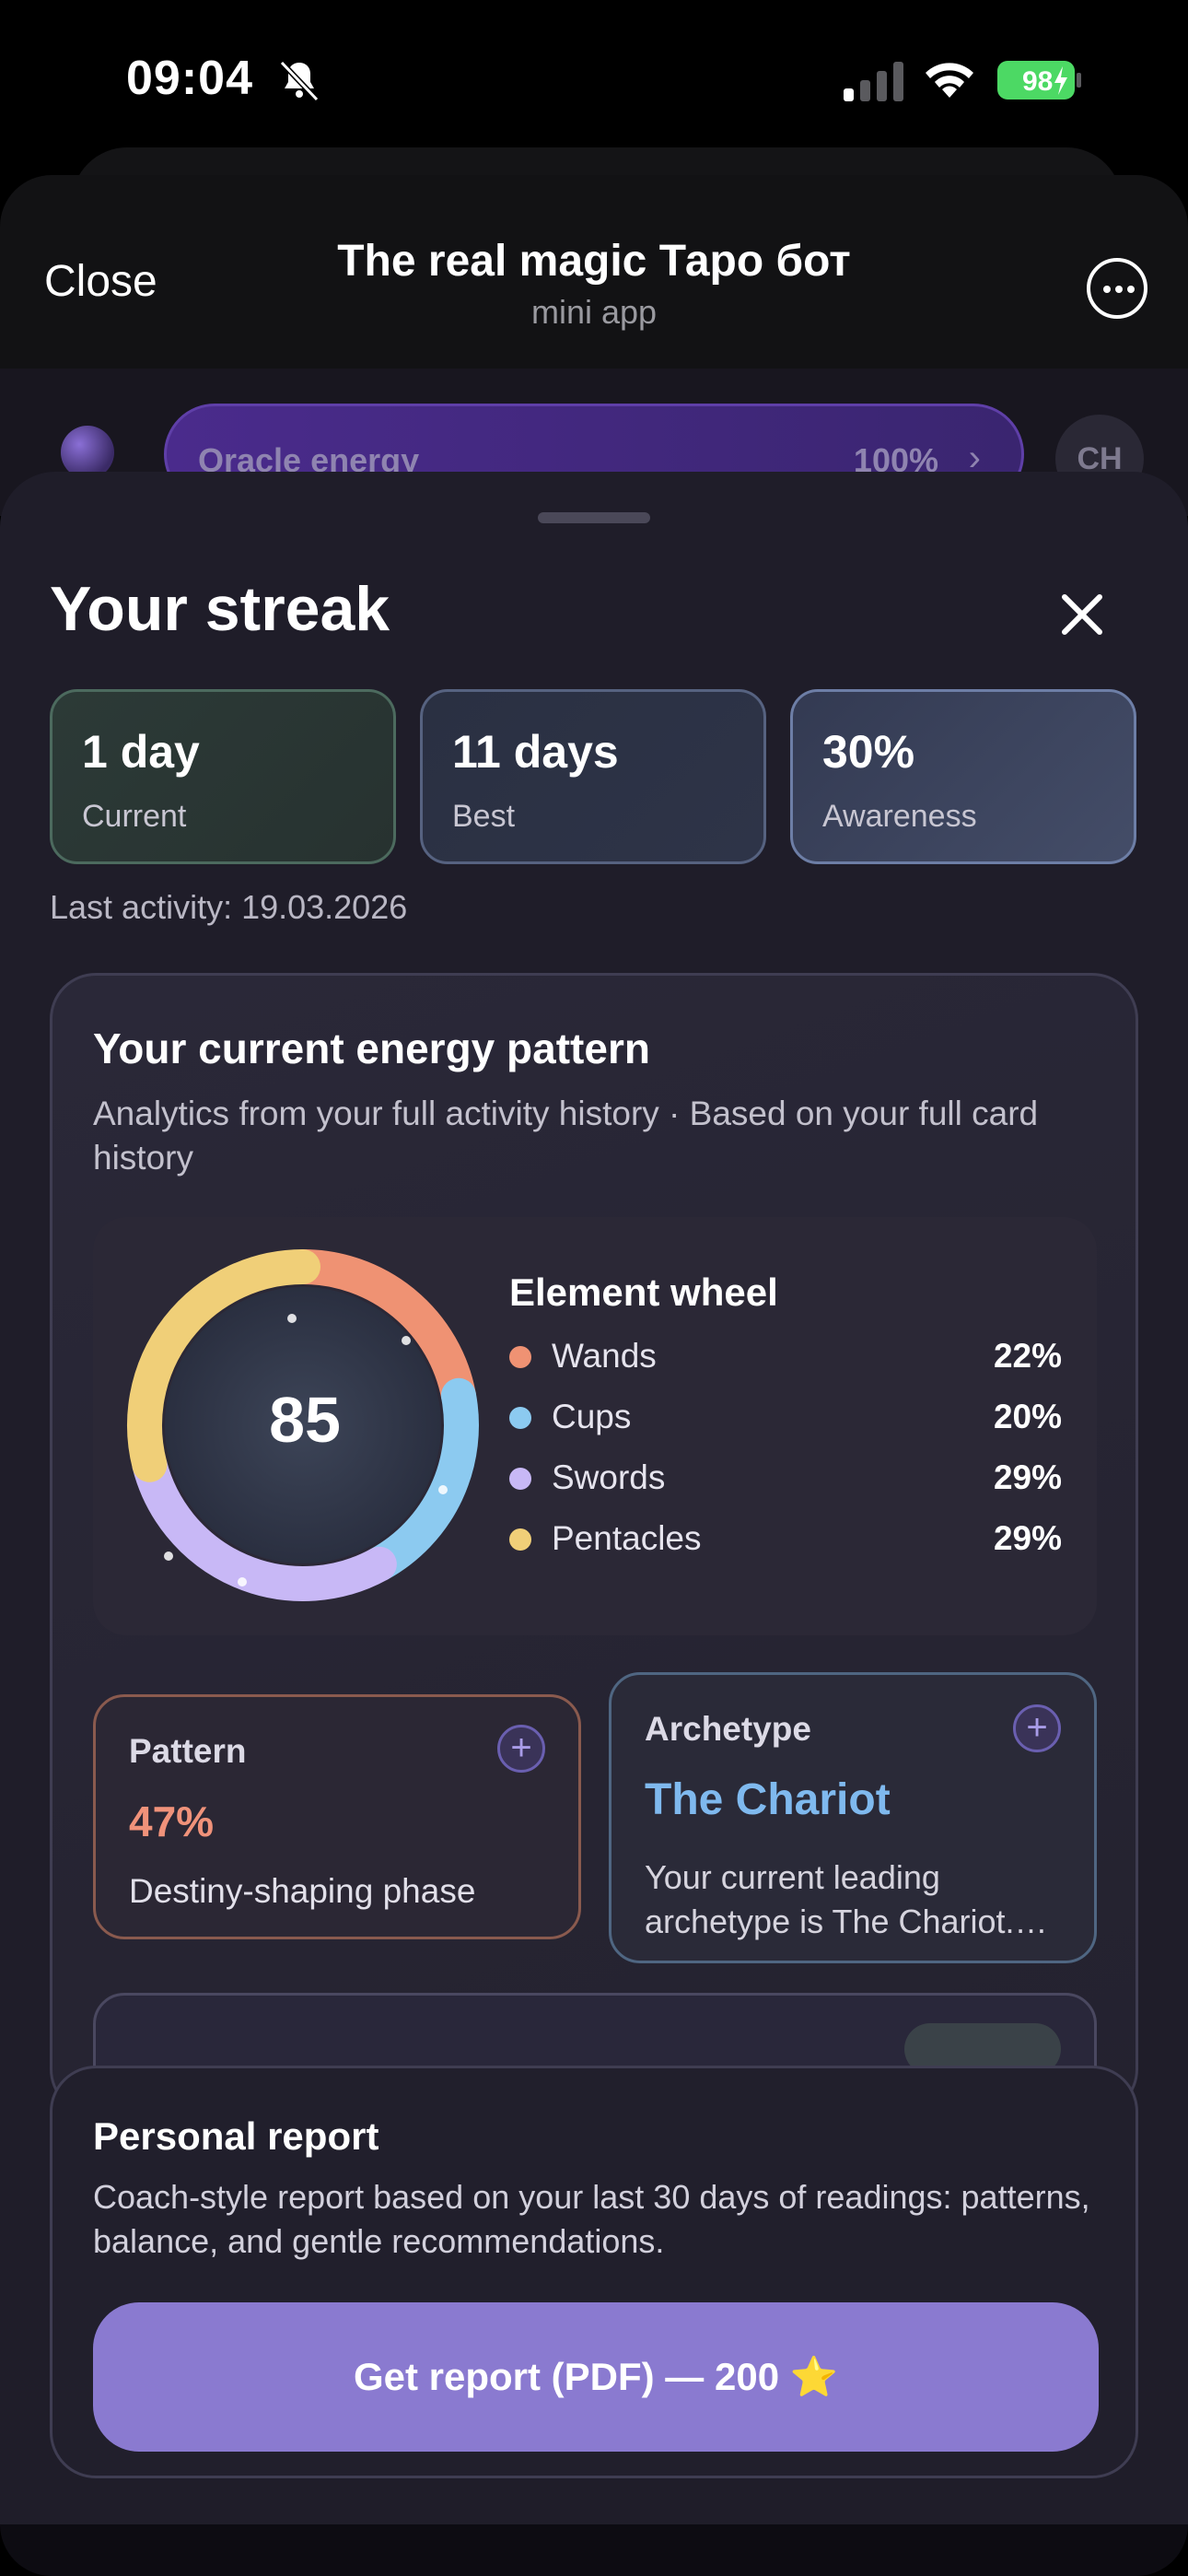 The height and width of the screenshot is (2576, 1188). Describe the element at coordinates (1027, 1356) in the screenshot. I see `legend-pct: 22%` at that location.